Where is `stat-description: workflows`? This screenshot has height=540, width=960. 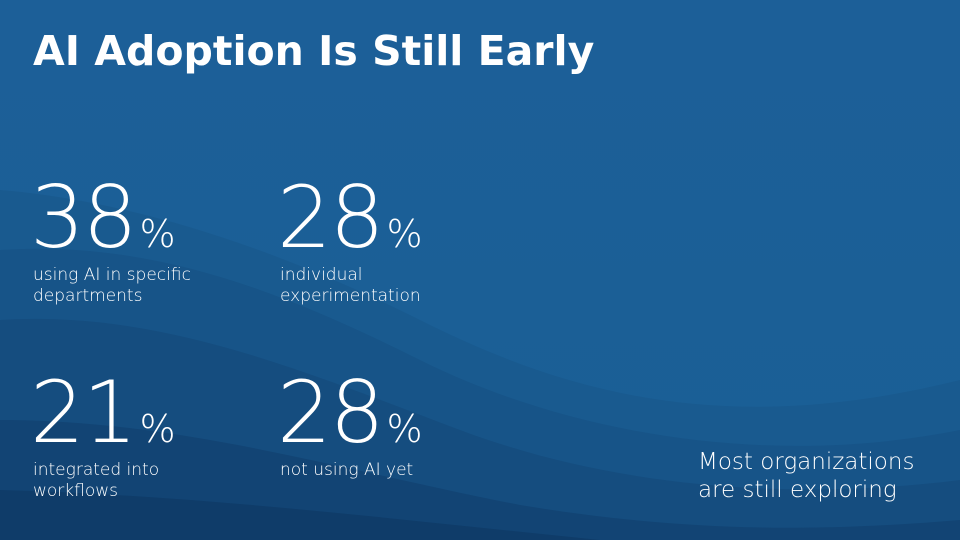
stat-description: workflows is located at coordinates (75, 491).